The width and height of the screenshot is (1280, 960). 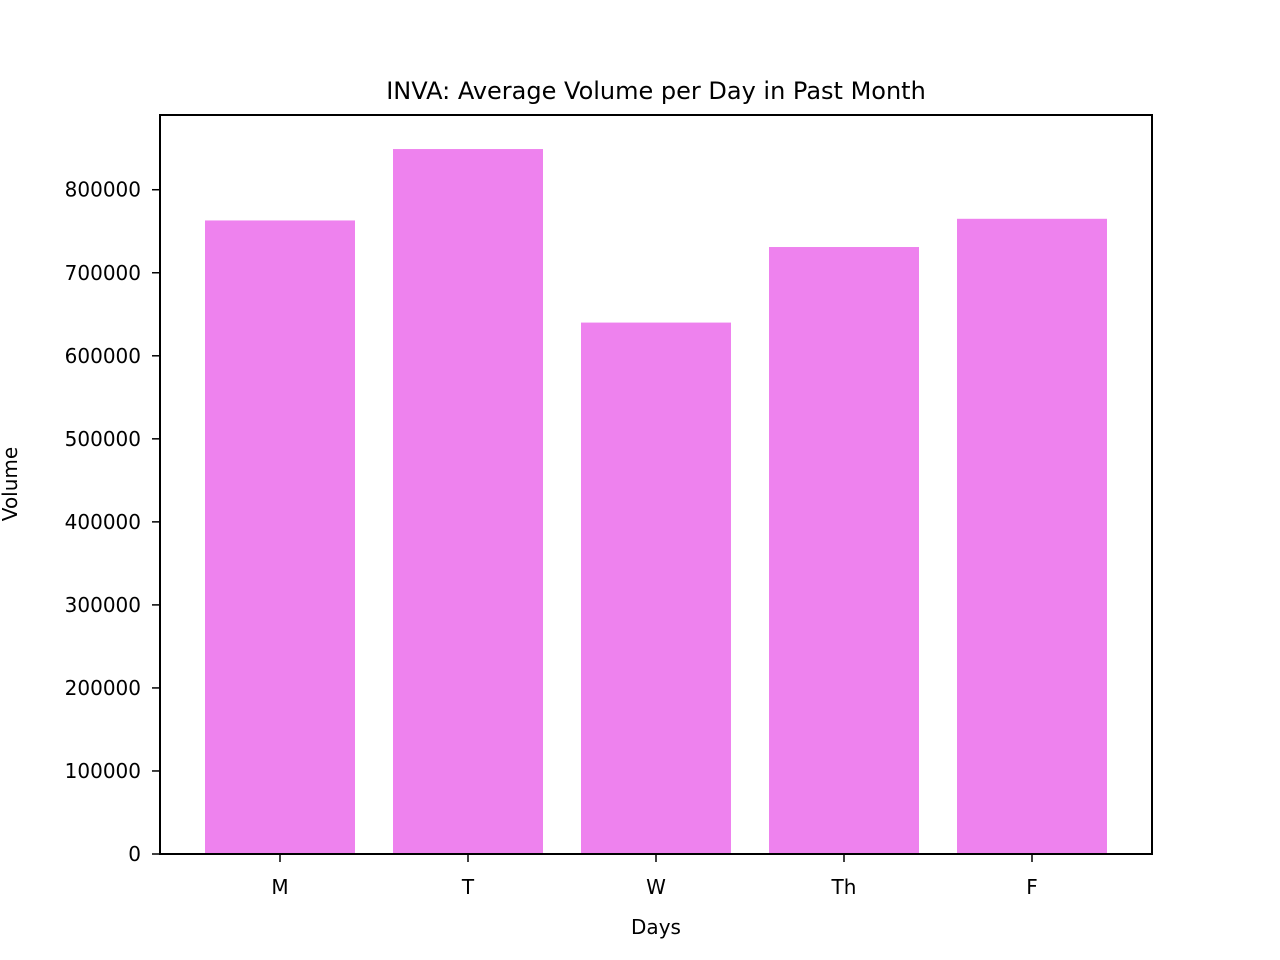 What do you see at coordinates (103, 688) in the screenshot?
I see `y-tick-label: 200000` at bounding box center [103, 688].